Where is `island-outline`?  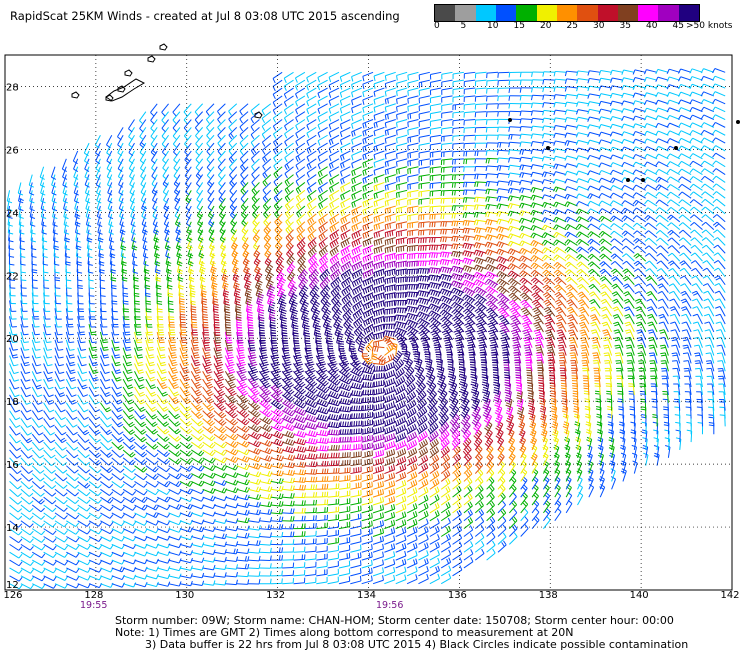
island-outline is located at coordinates (75, 95).